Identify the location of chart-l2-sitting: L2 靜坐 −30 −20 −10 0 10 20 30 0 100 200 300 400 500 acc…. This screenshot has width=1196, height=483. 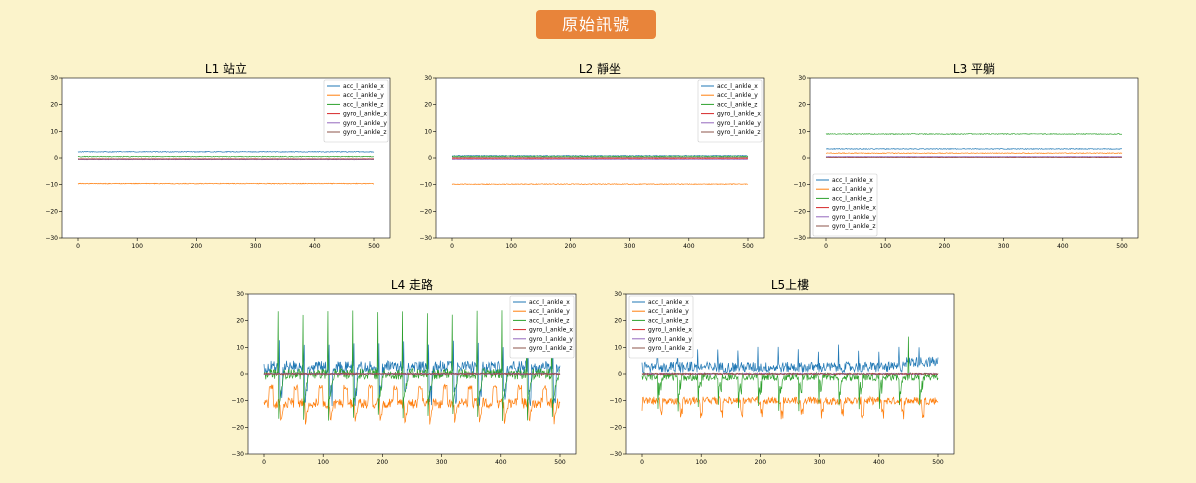
(587, 158).